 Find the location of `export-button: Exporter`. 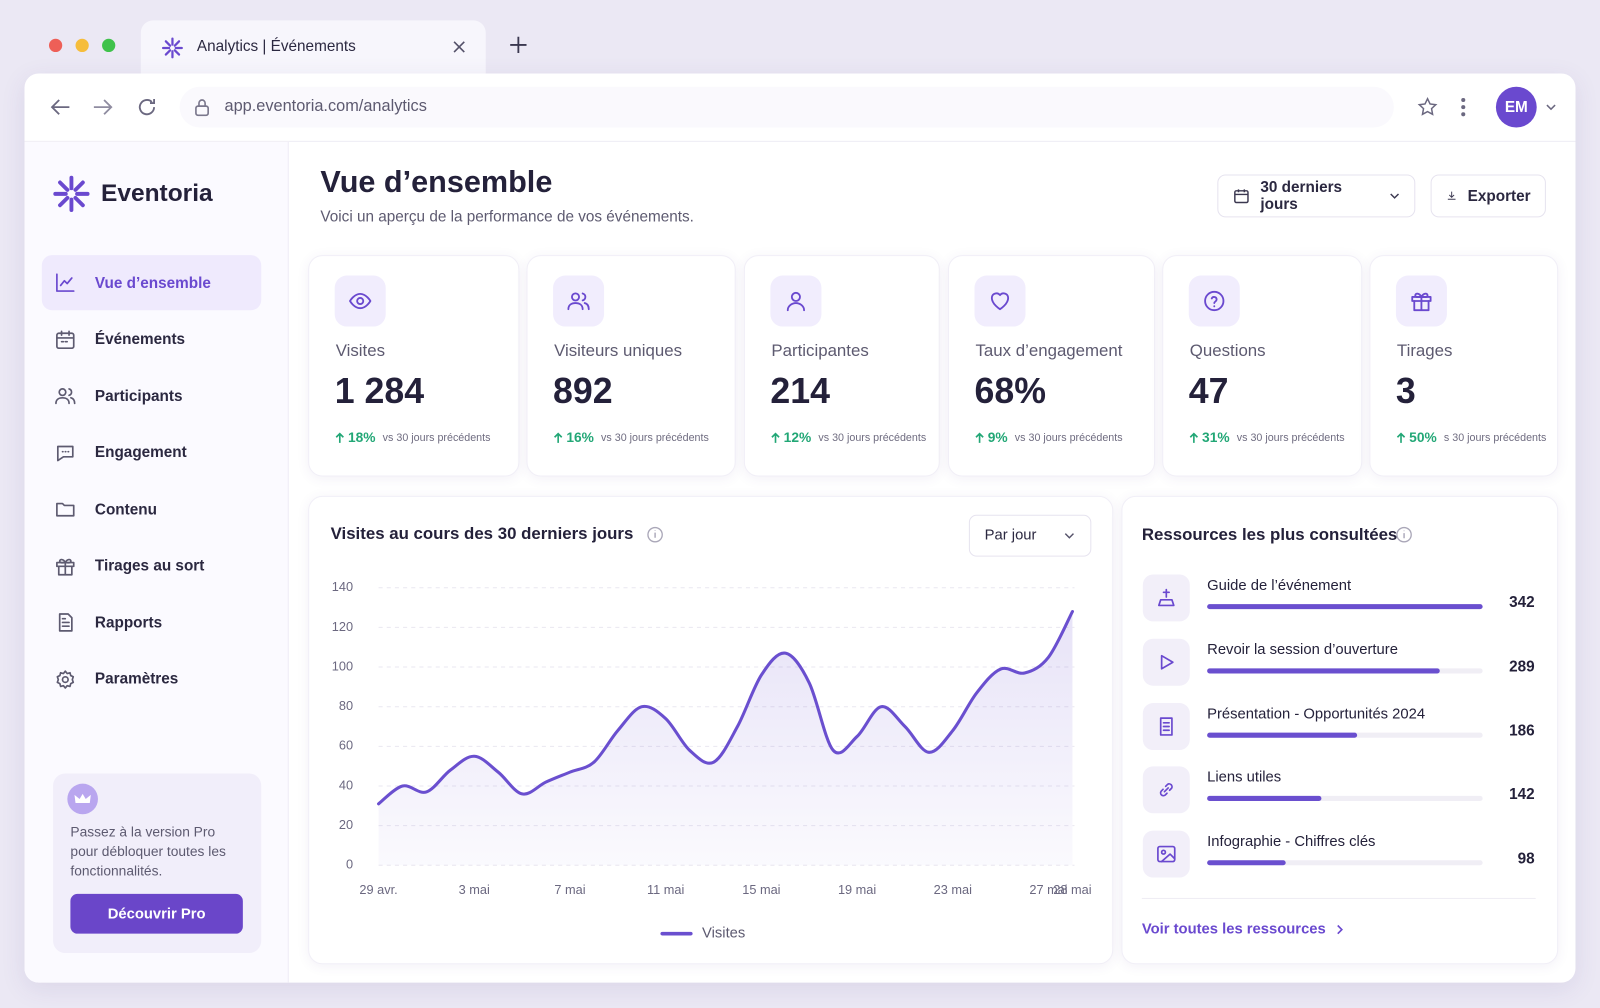

export-button: Exporter is located at coordinates (1488, 196).